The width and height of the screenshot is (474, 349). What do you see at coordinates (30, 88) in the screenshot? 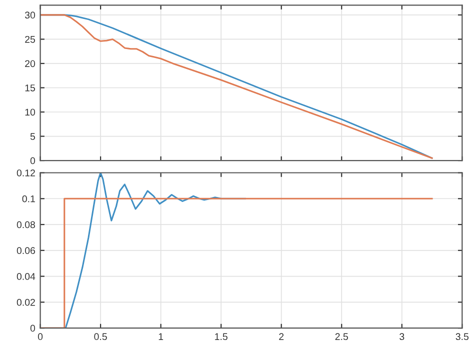
I see `y-tick-label: 15` at bounding box center [30, 88].